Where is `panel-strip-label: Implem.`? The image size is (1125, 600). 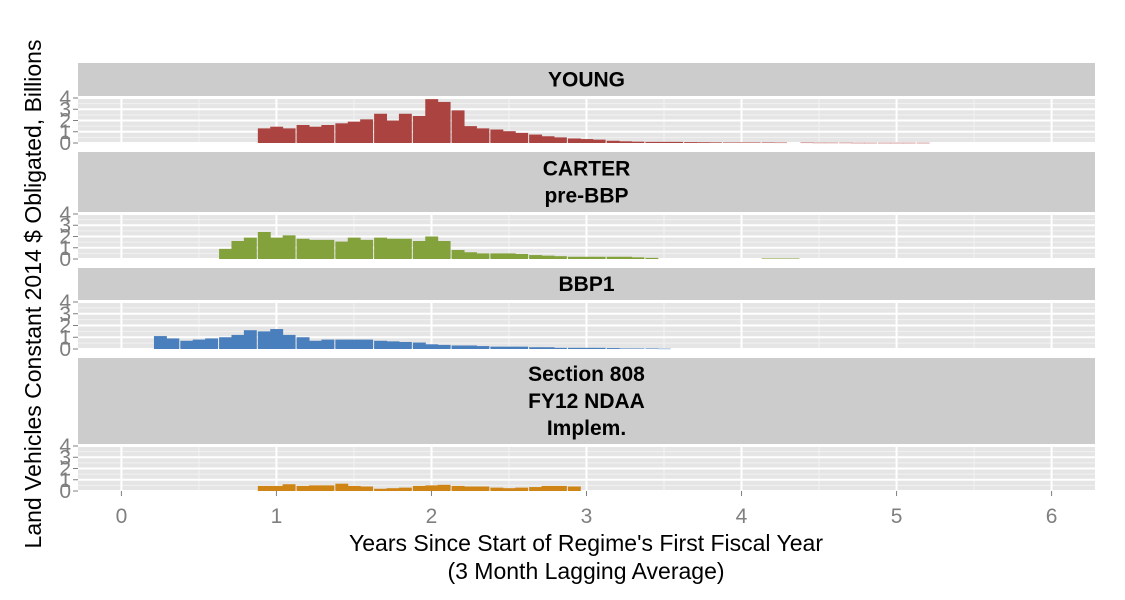 panel-strip-label: Implem. is located at coordinates (586, 428).